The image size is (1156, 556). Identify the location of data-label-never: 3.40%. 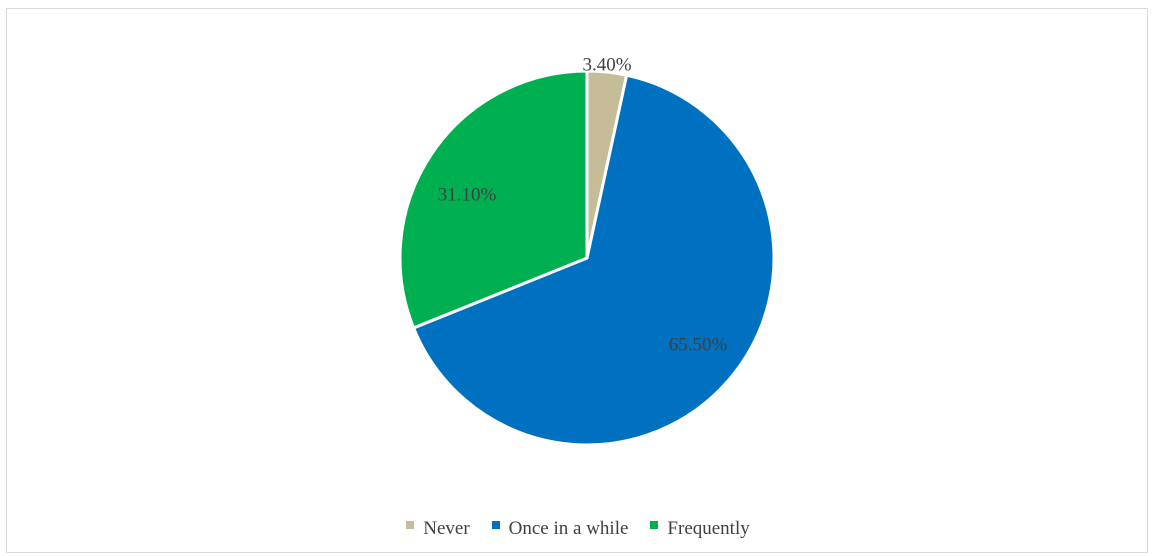
(606, 64).